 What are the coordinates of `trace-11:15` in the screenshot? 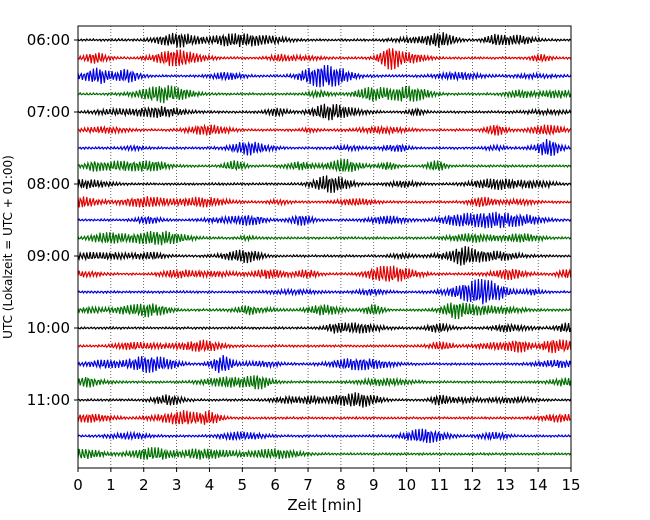 It's located at (324, 417).